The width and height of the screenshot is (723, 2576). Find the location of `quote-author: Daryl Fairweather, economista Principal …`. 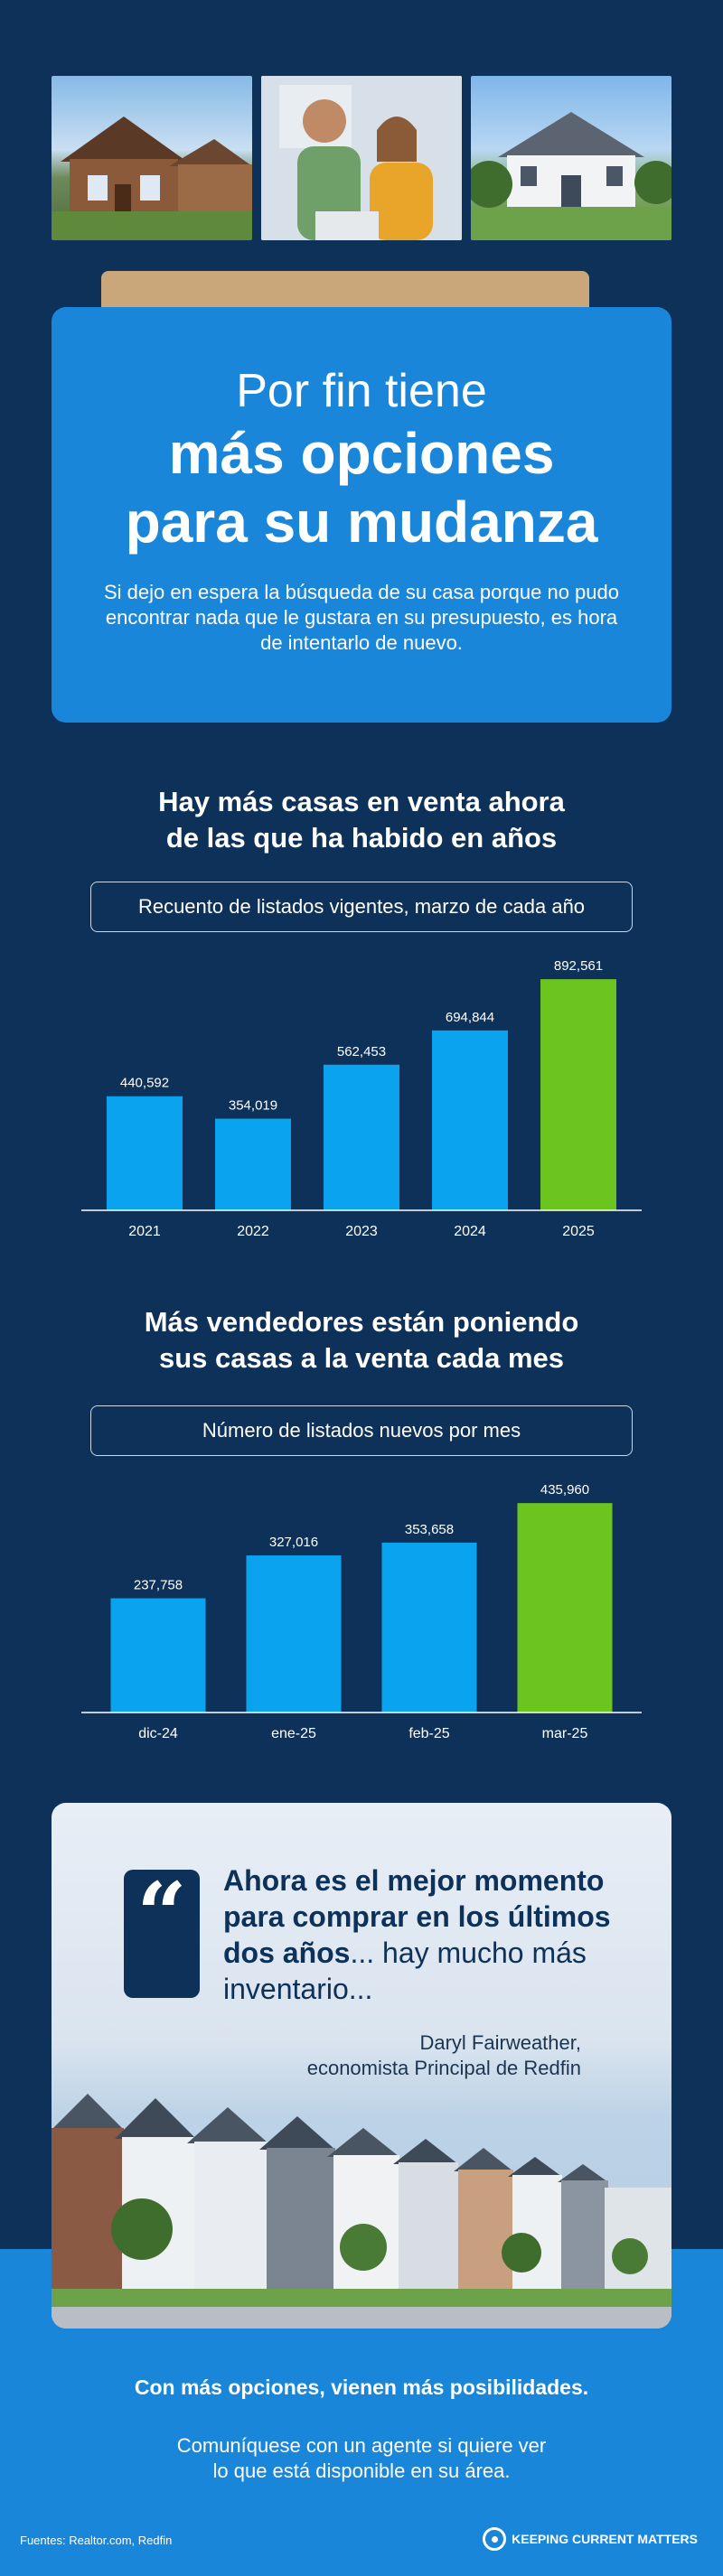

quote-author: Daryl Fairweather, economista Principal … is located at coordinates (444, 2055).